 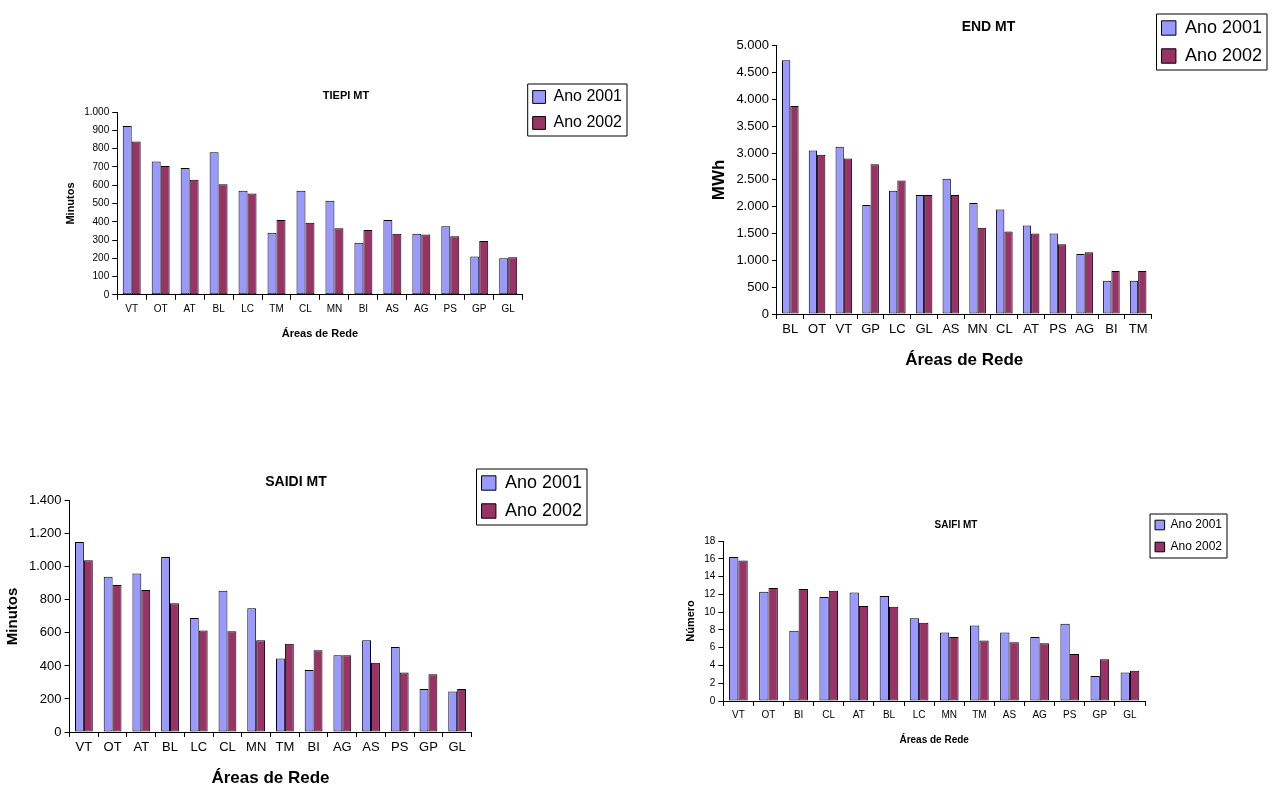 I want to click on chart-title: TIEPI MT, so click(x=346, y=94).